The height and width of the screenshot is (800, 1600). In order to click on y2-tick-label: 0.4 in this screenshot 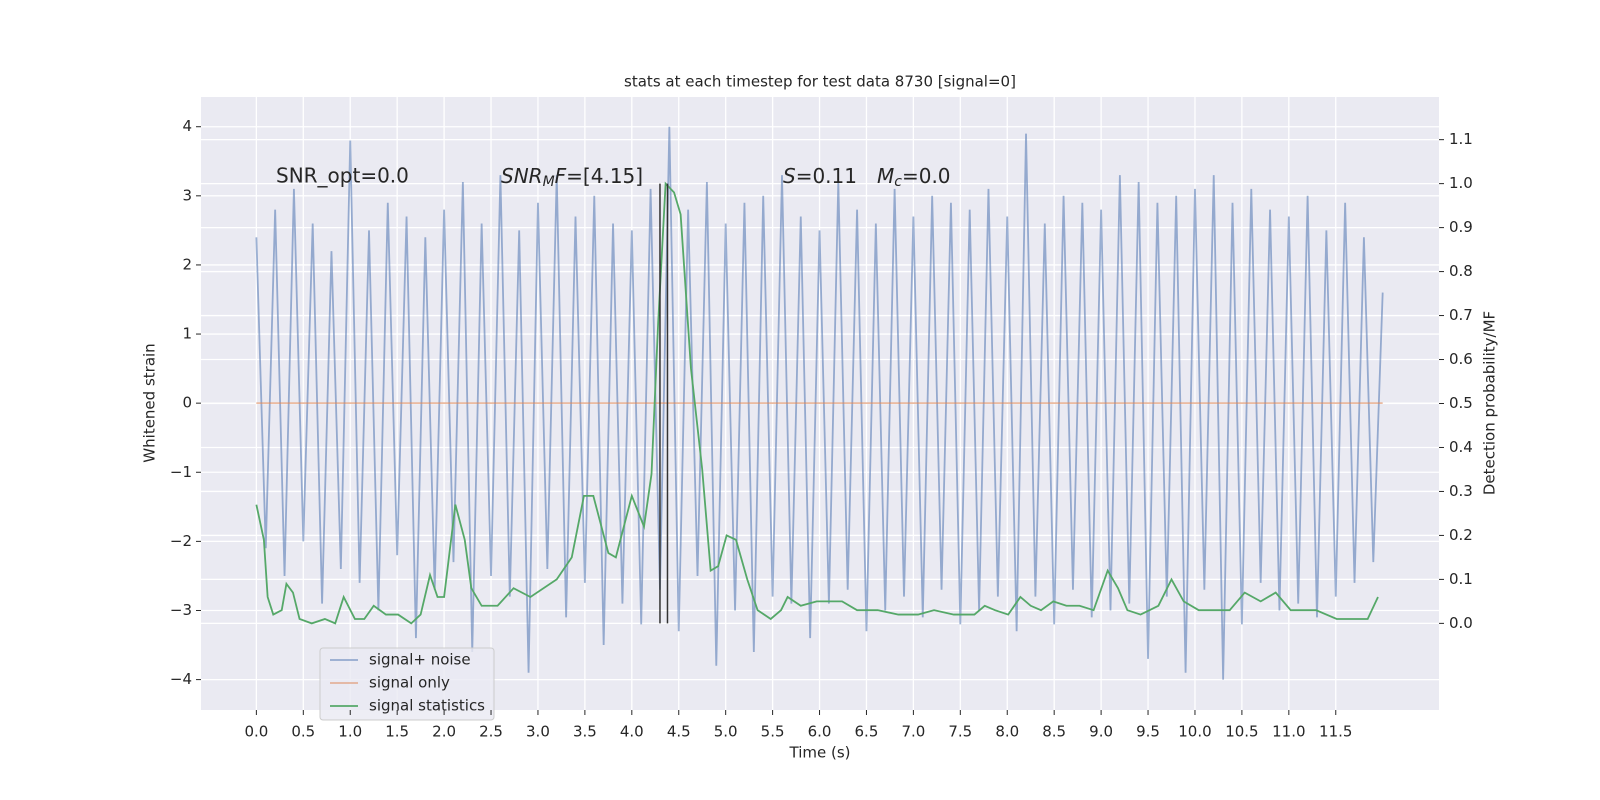, I will do `click(1461, 447)`.